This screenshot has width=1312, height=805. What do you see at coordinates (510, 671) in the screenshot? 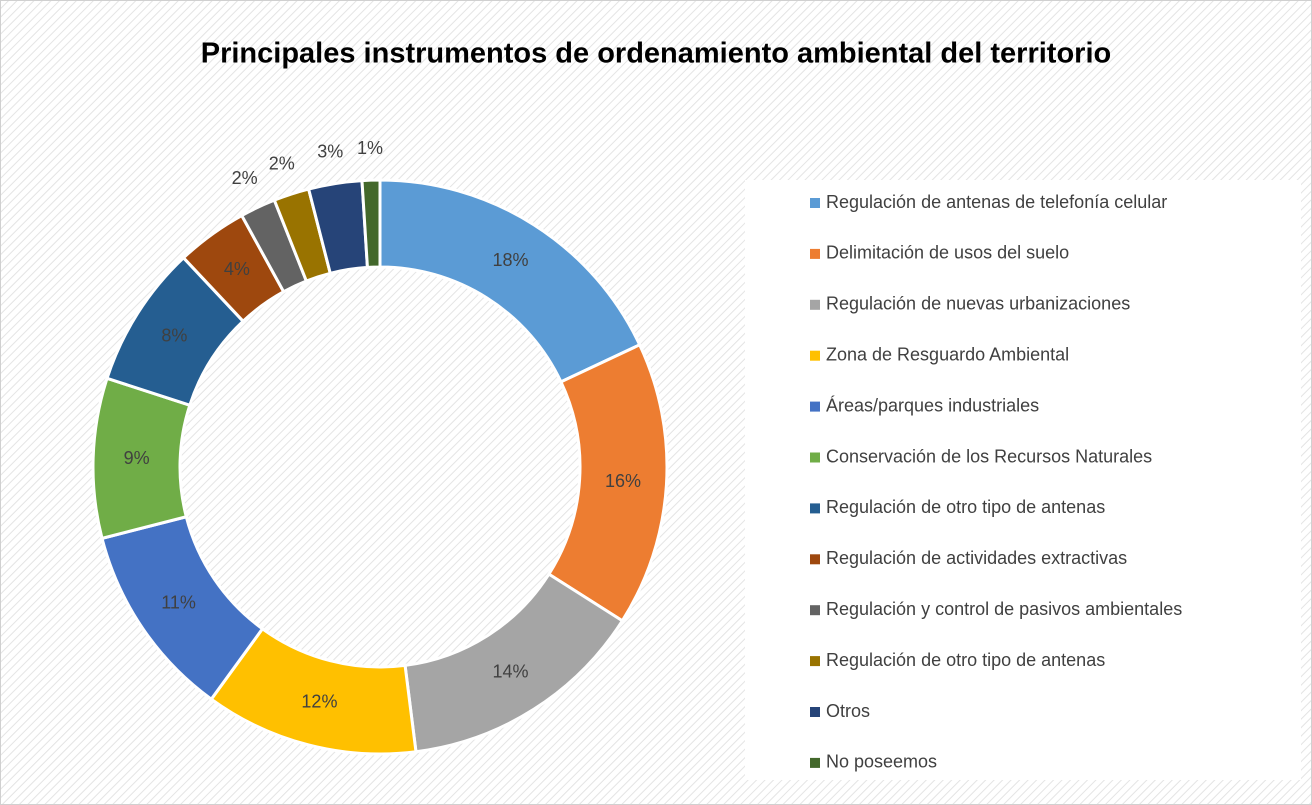
I see `data-label: 14%` at bounding box center [510, 671].